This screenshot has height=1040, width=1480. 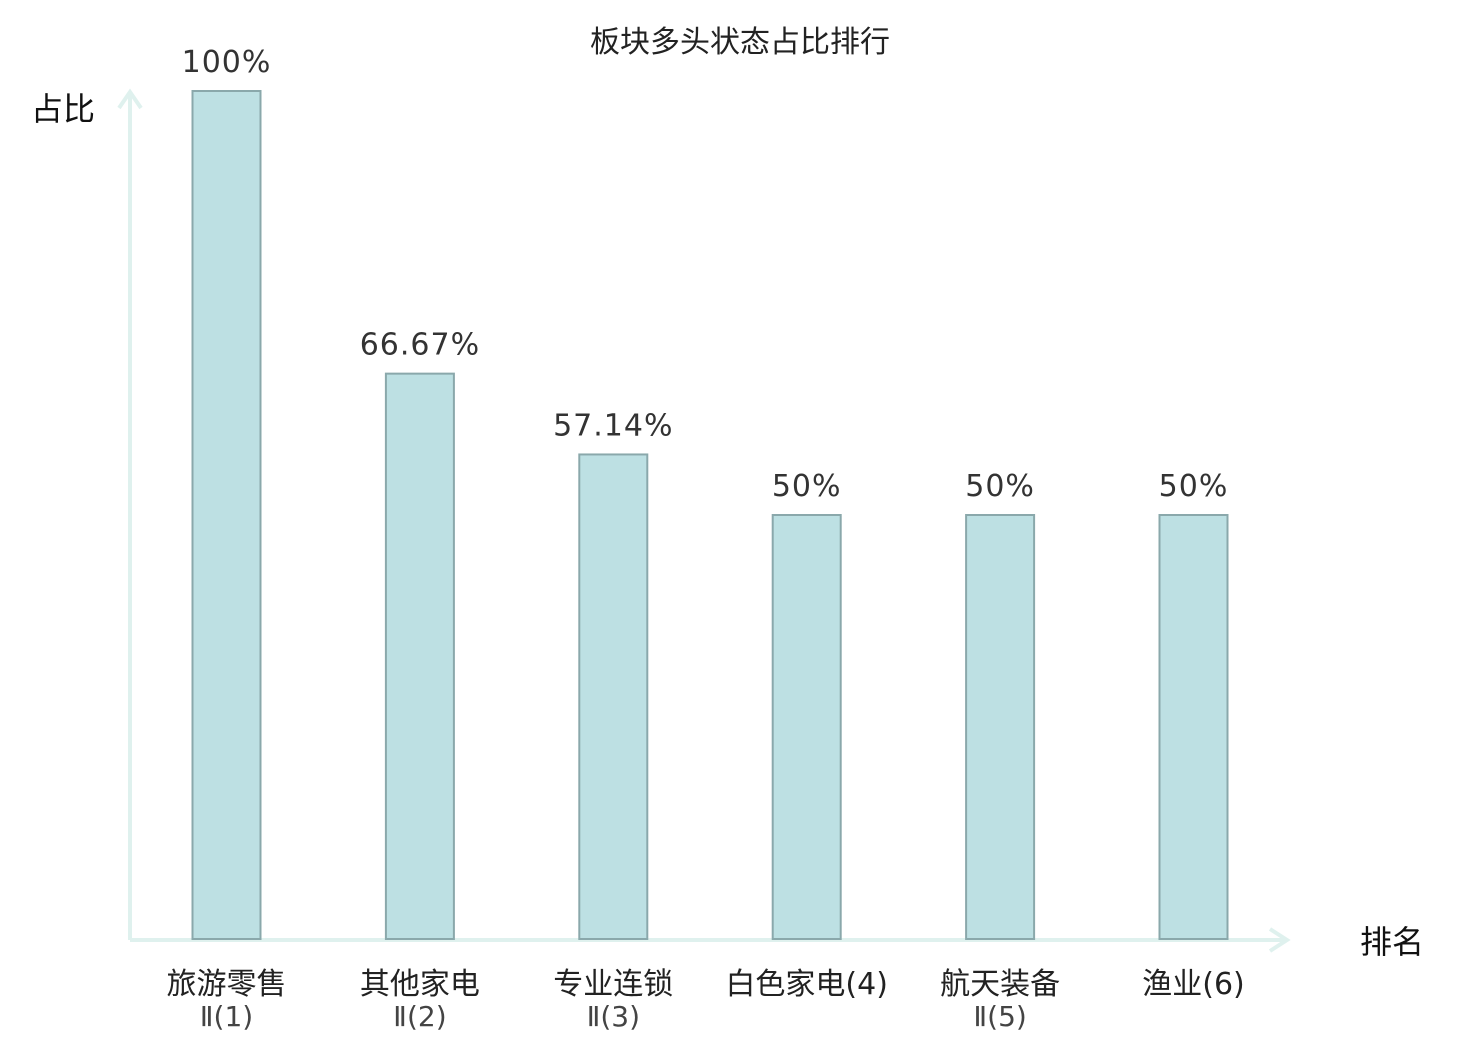 What do you see at coordinates (130, 514) in the screenshot?
I see `y-axis` at bounding box center [130, 514].